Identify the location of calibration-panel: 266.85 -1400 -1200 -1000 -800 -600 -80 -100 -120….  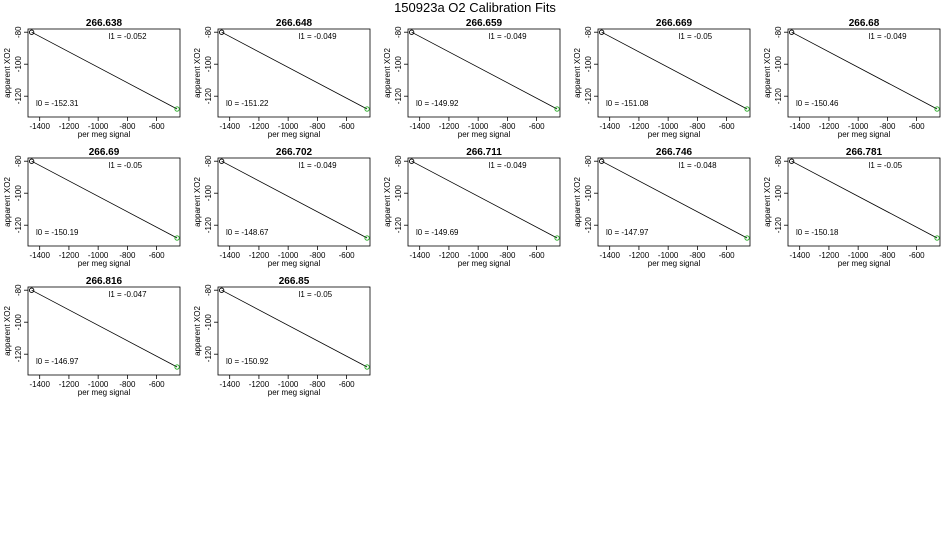
(282, 336).